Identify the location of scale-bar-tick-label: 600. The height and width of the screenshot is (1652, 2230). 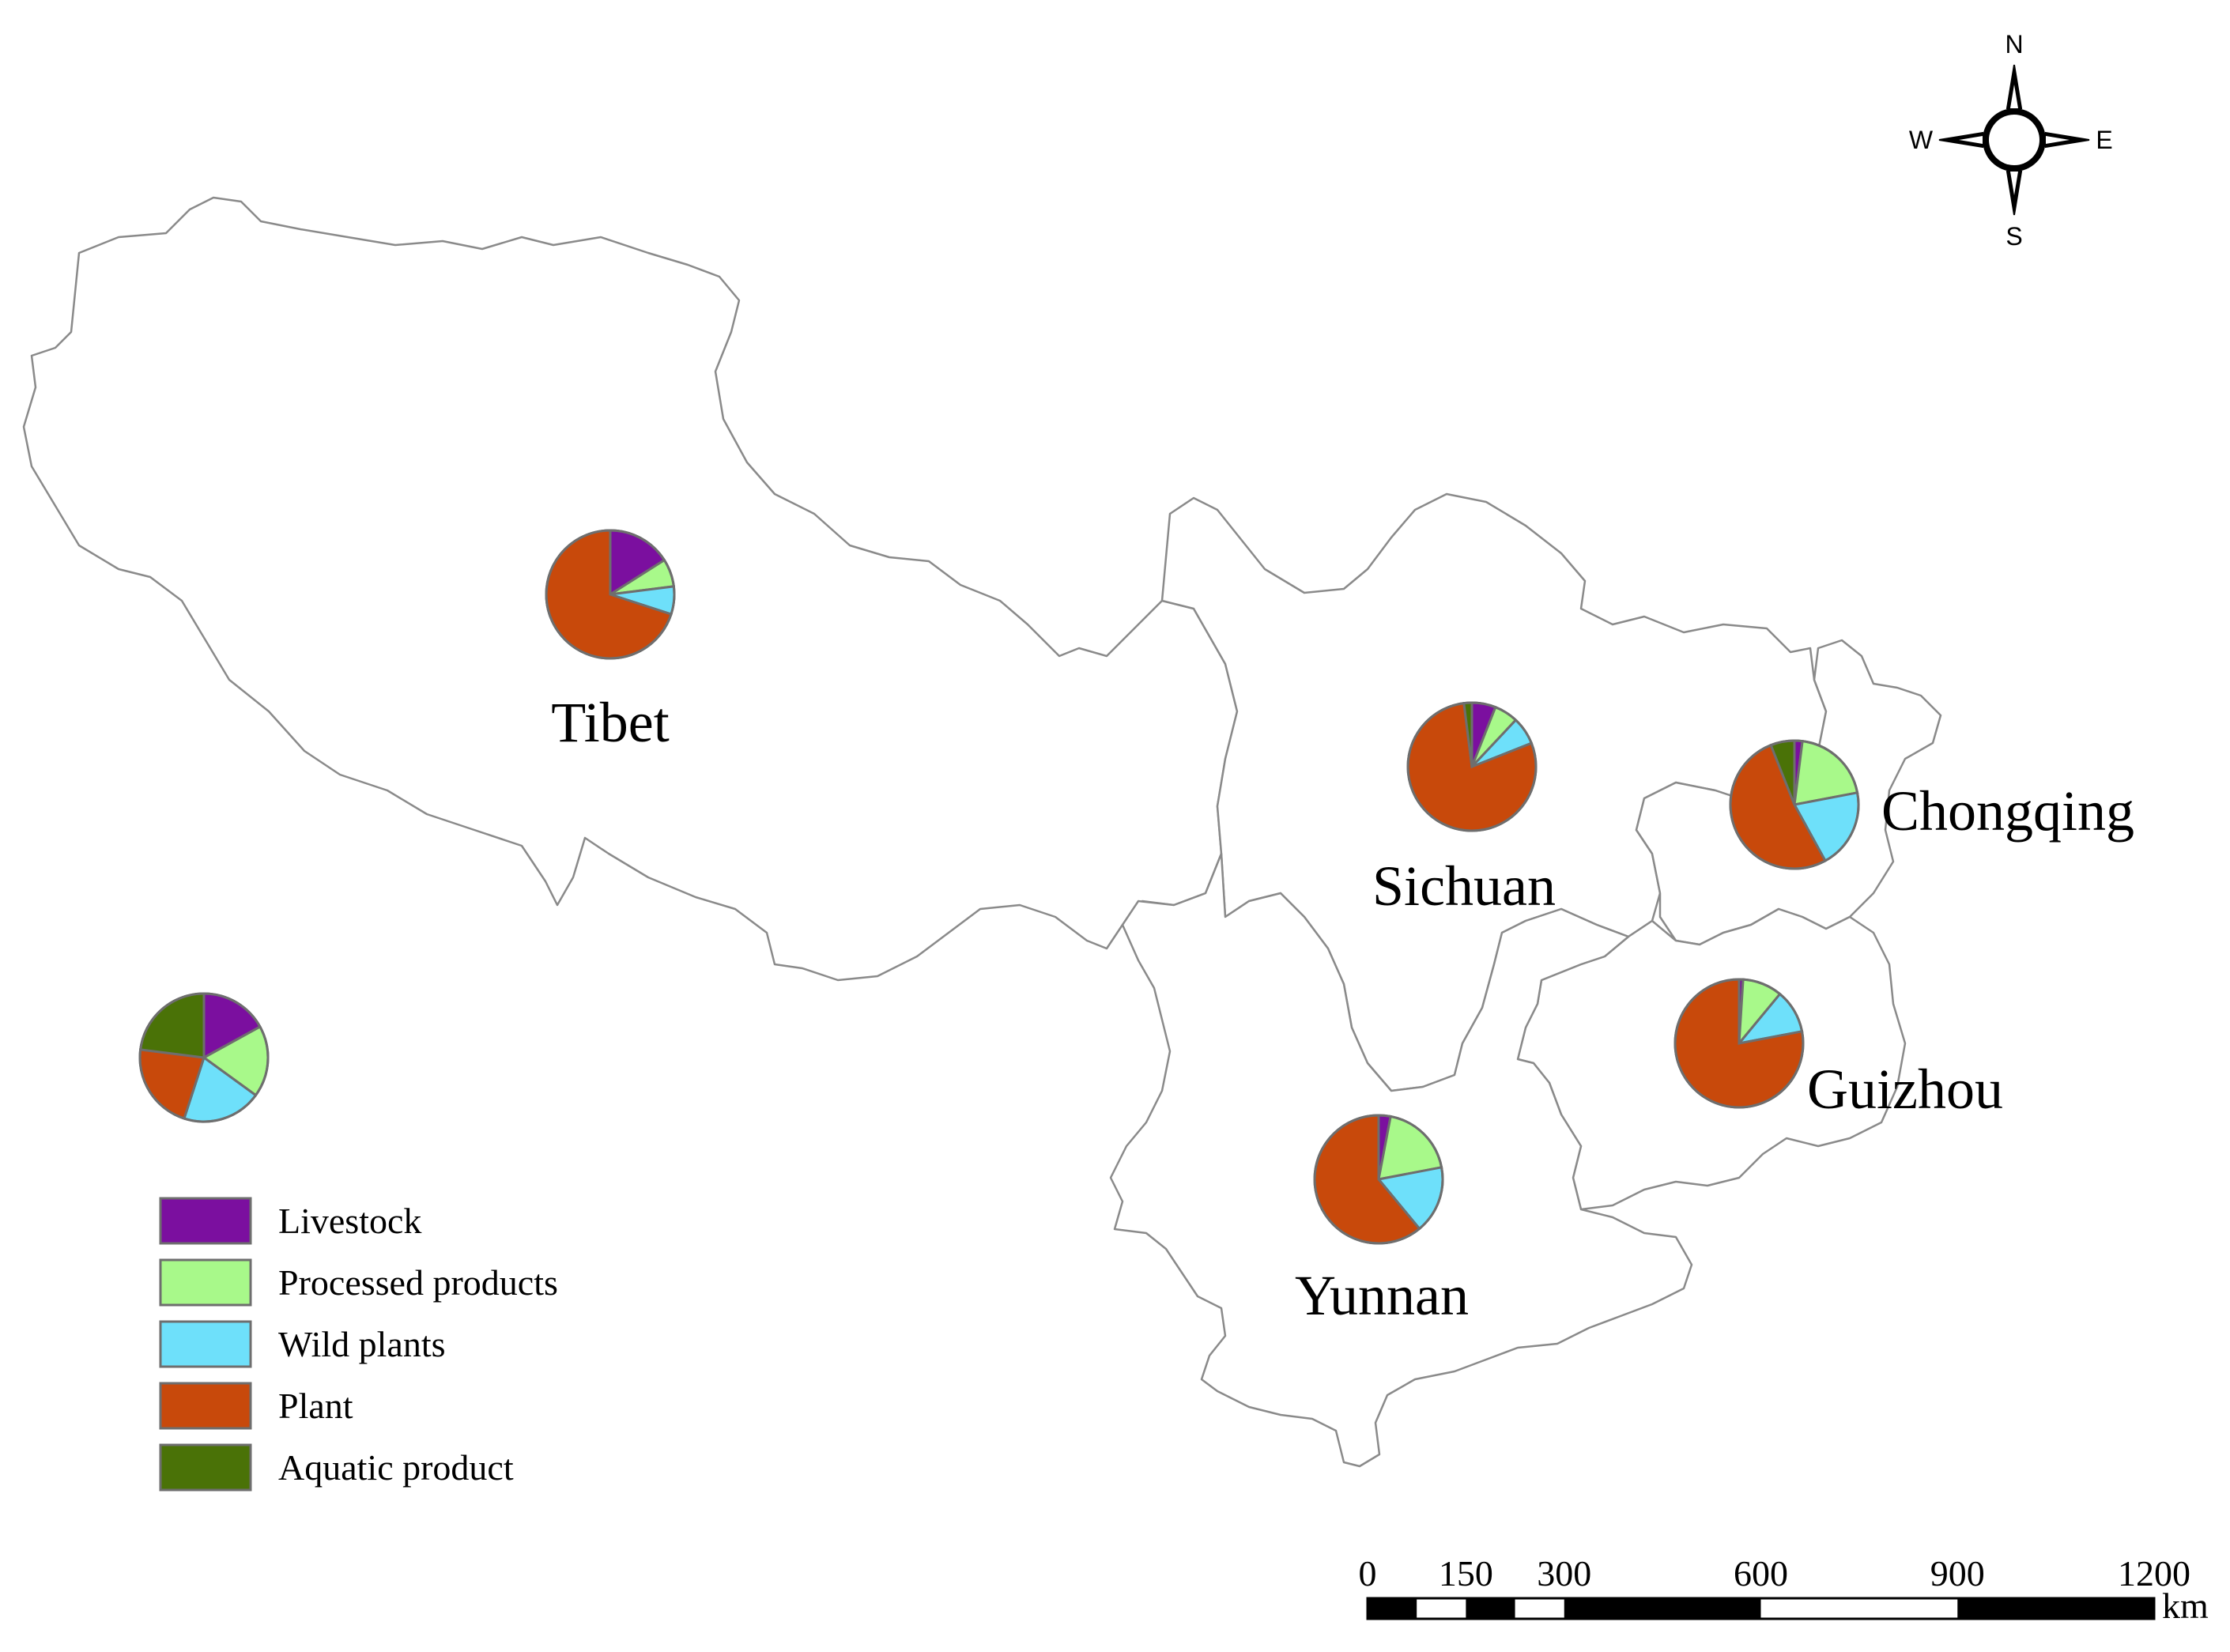
(1761, 1573).